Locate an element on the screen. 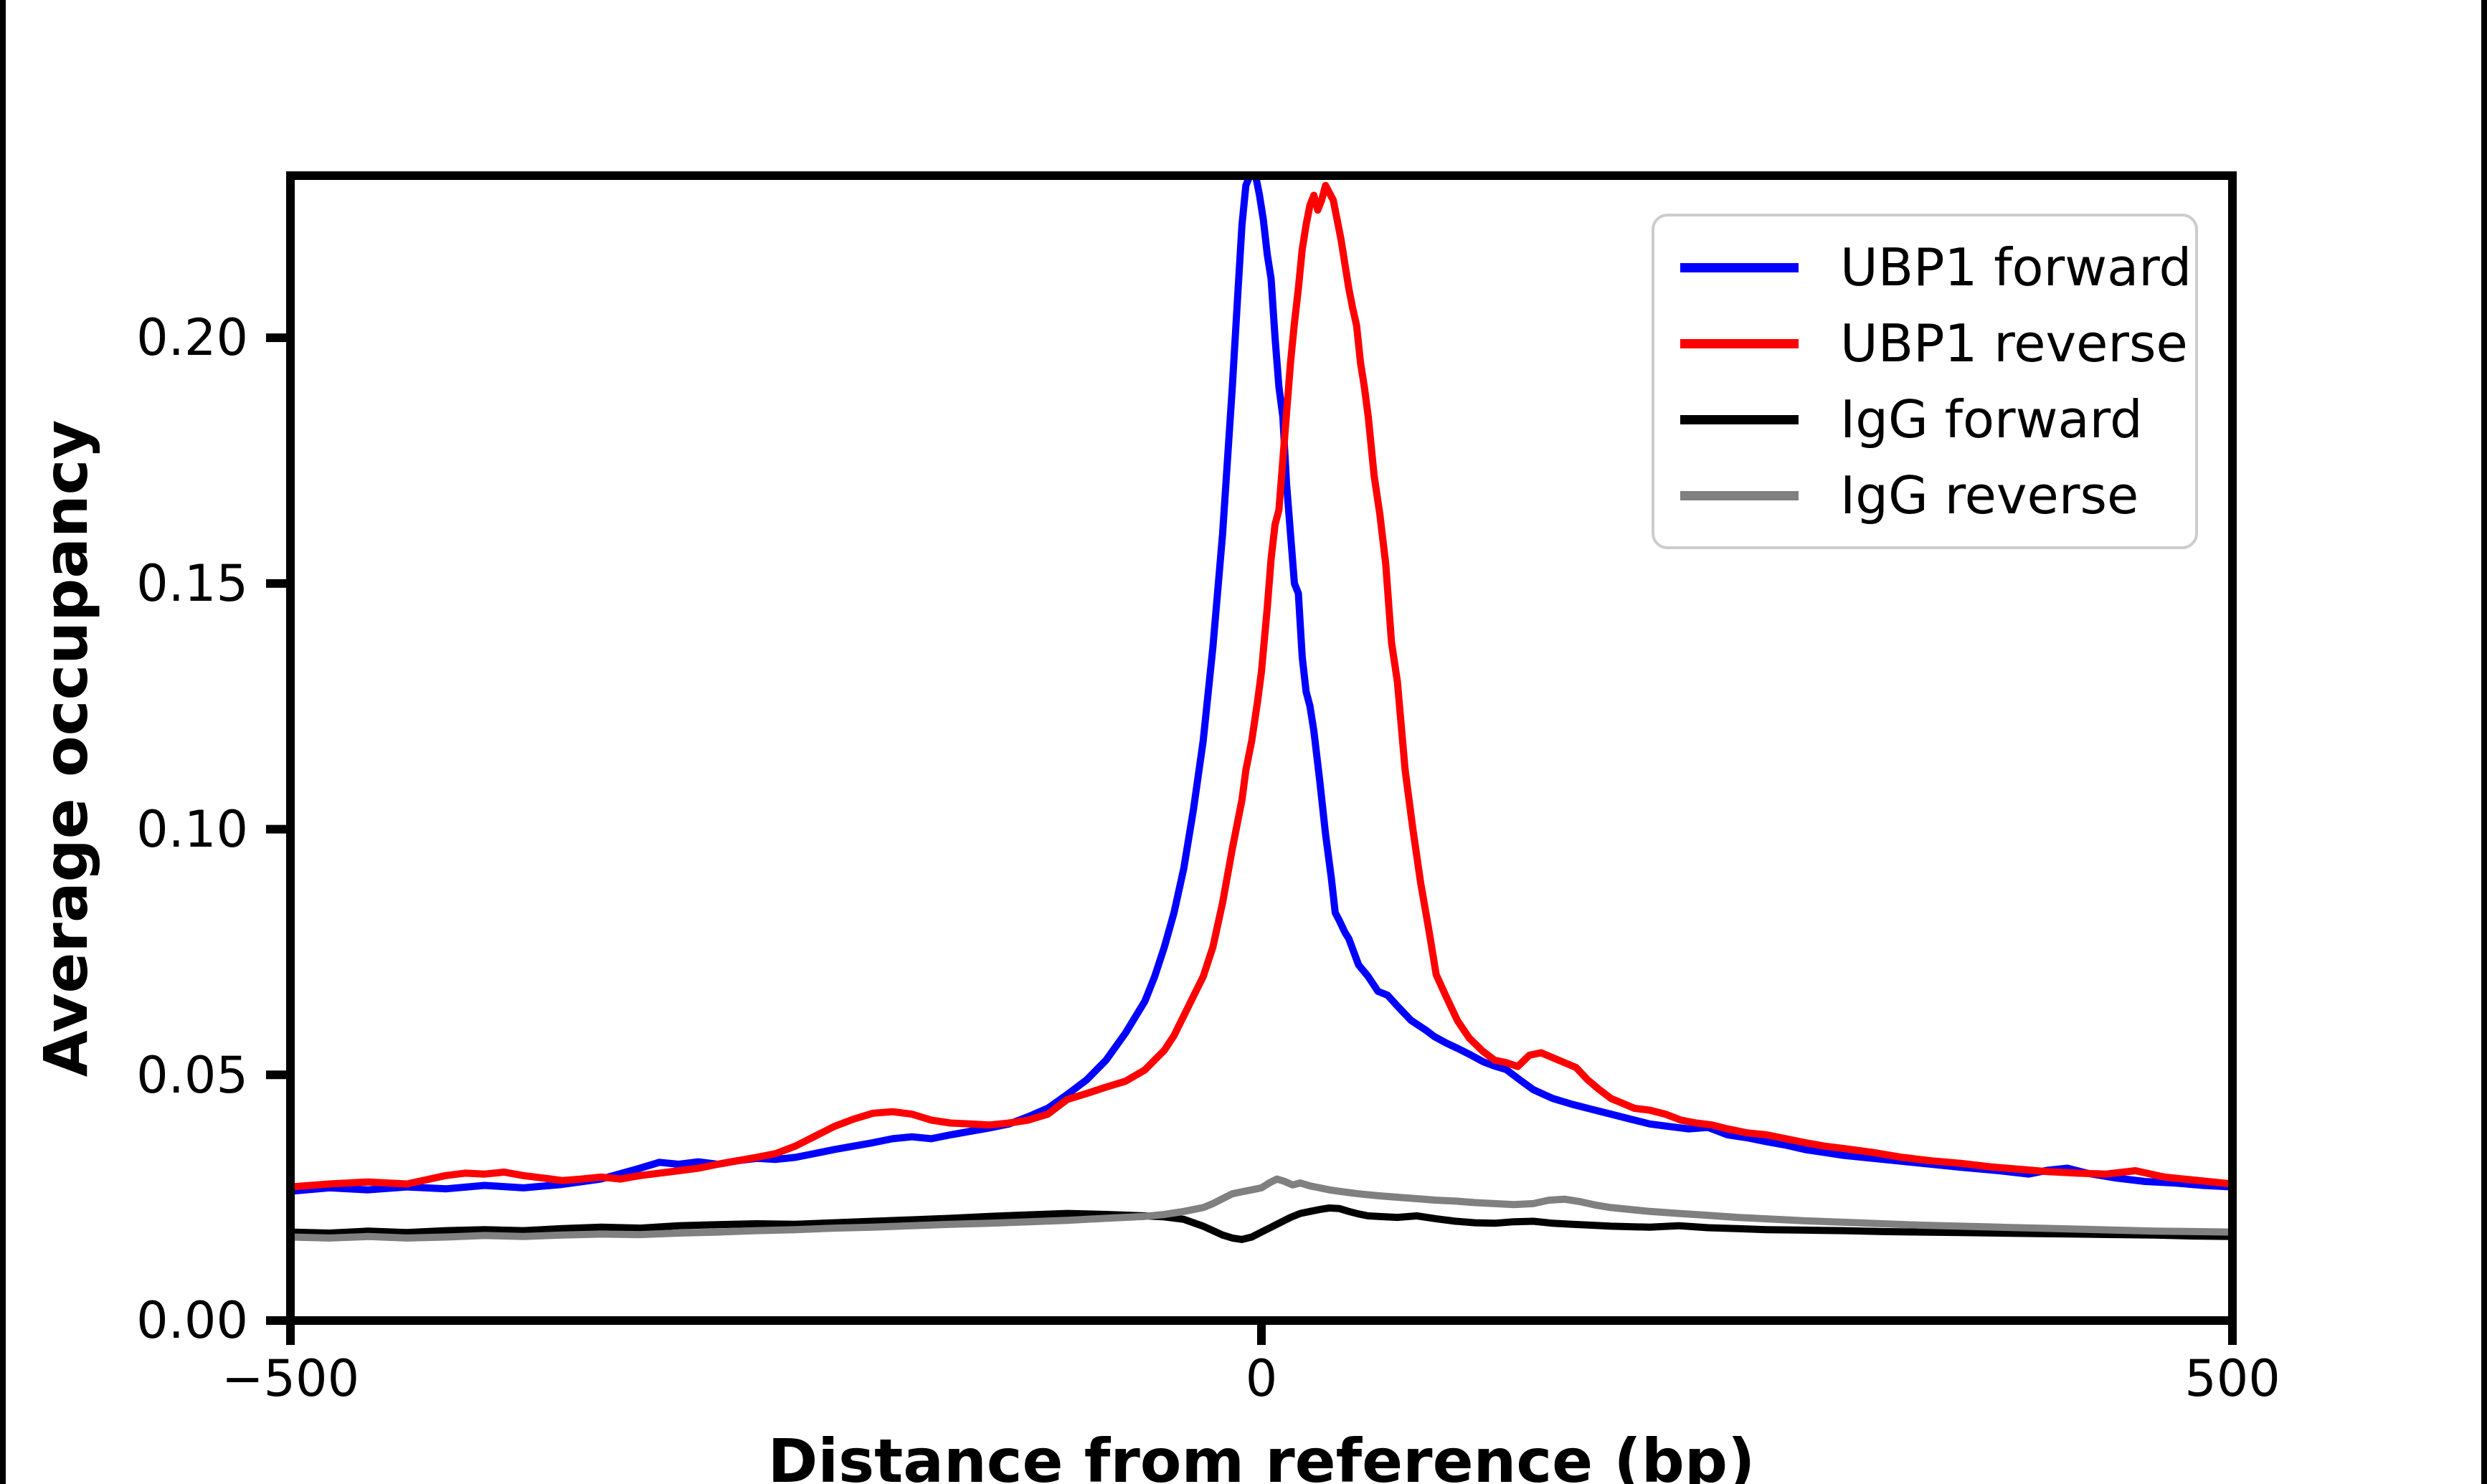  series-igg-forward is located at coordinates (1261, 1223).